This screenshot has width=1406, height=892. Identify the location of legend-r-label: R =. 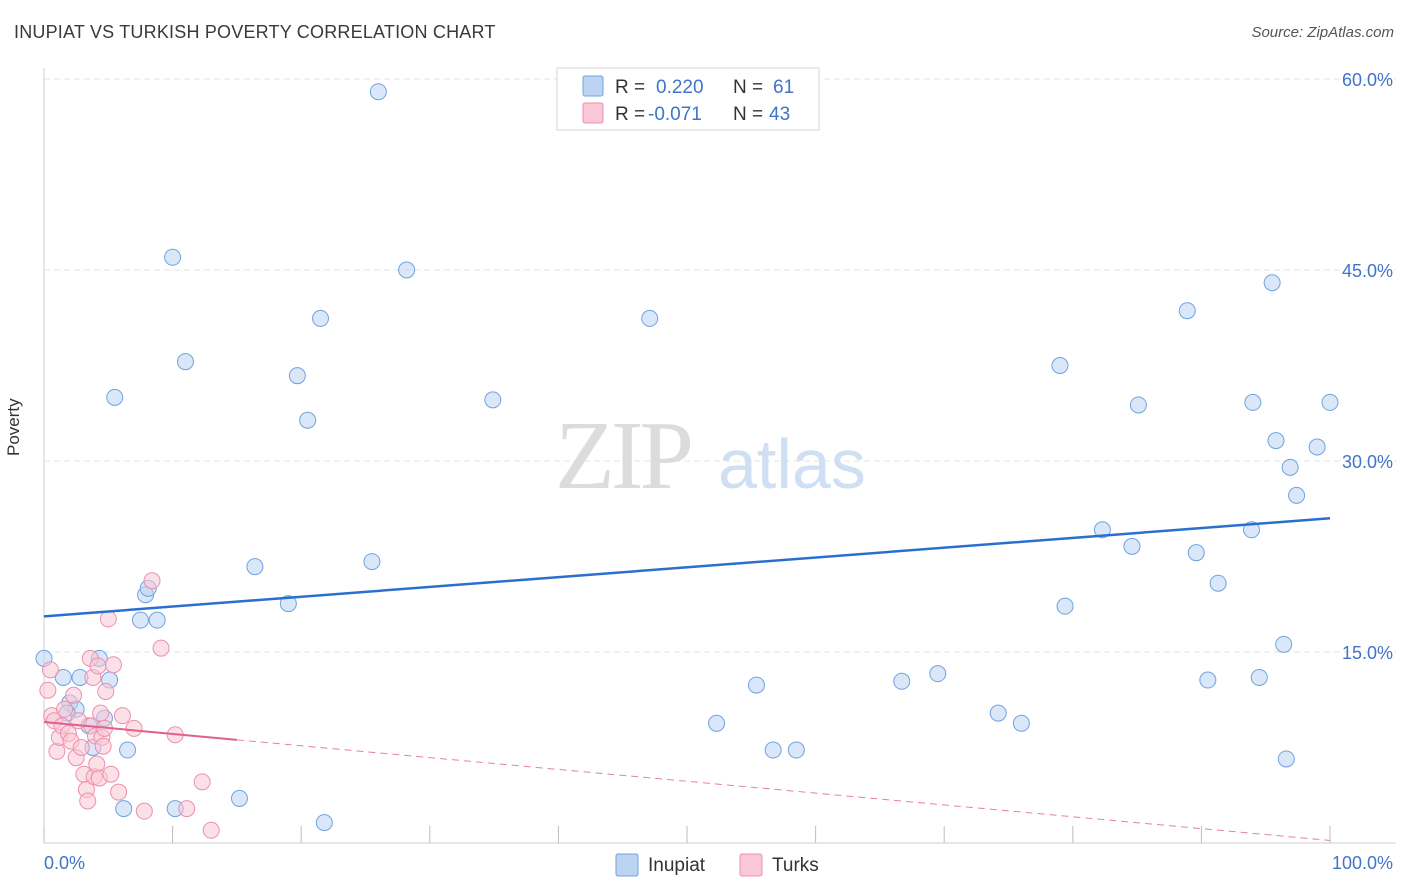
(630, 87).